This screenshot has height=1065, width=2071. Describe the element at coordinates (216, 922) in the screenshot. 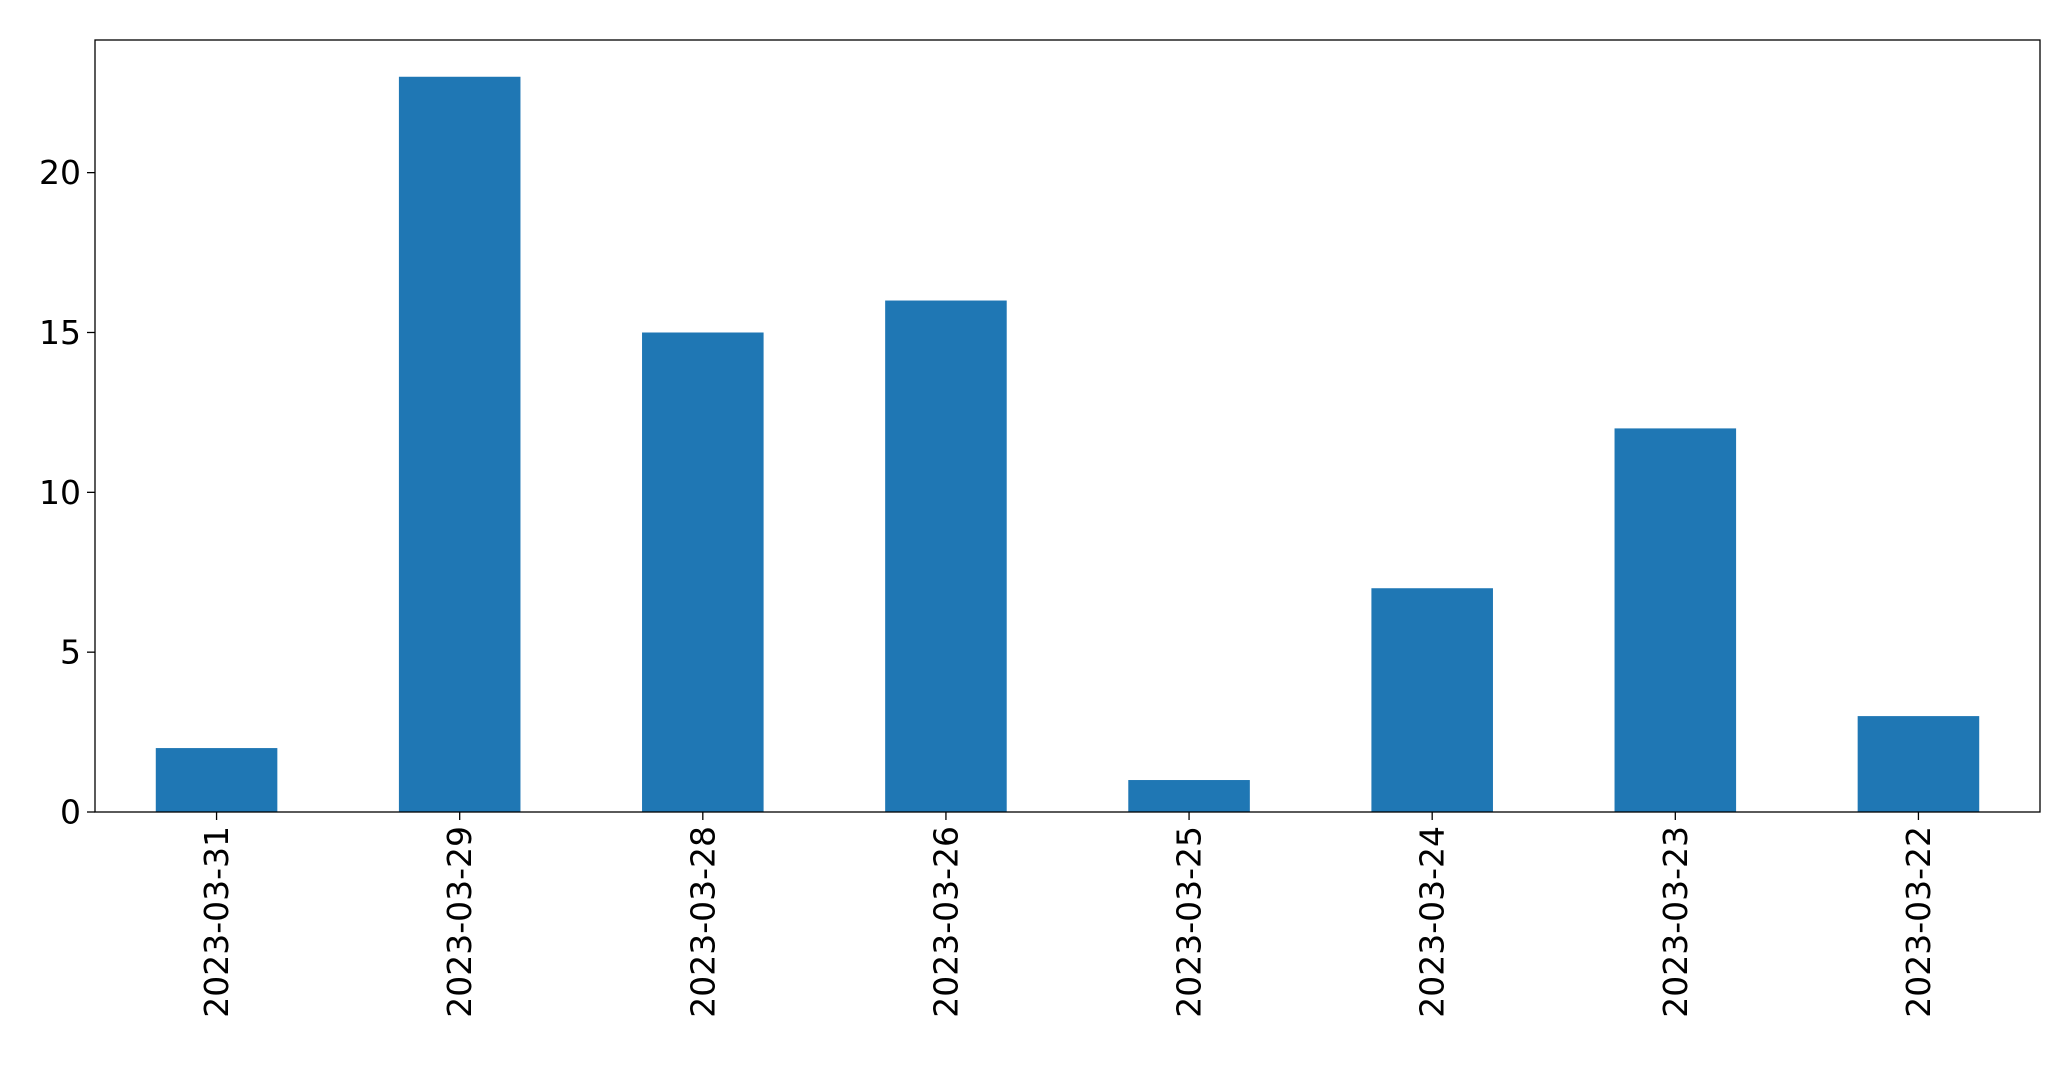

I see `x-tick-label: 2023-03-31` at that location.